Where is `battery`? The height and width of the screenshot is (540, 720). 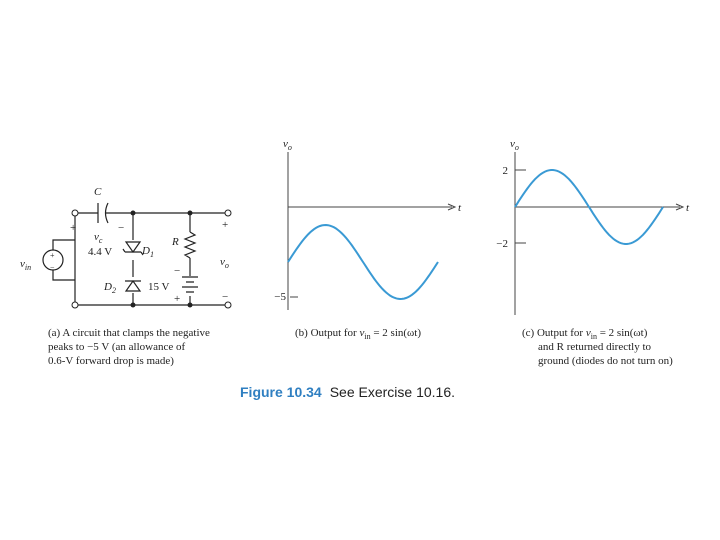
battery is located at coordinates (190, 284).